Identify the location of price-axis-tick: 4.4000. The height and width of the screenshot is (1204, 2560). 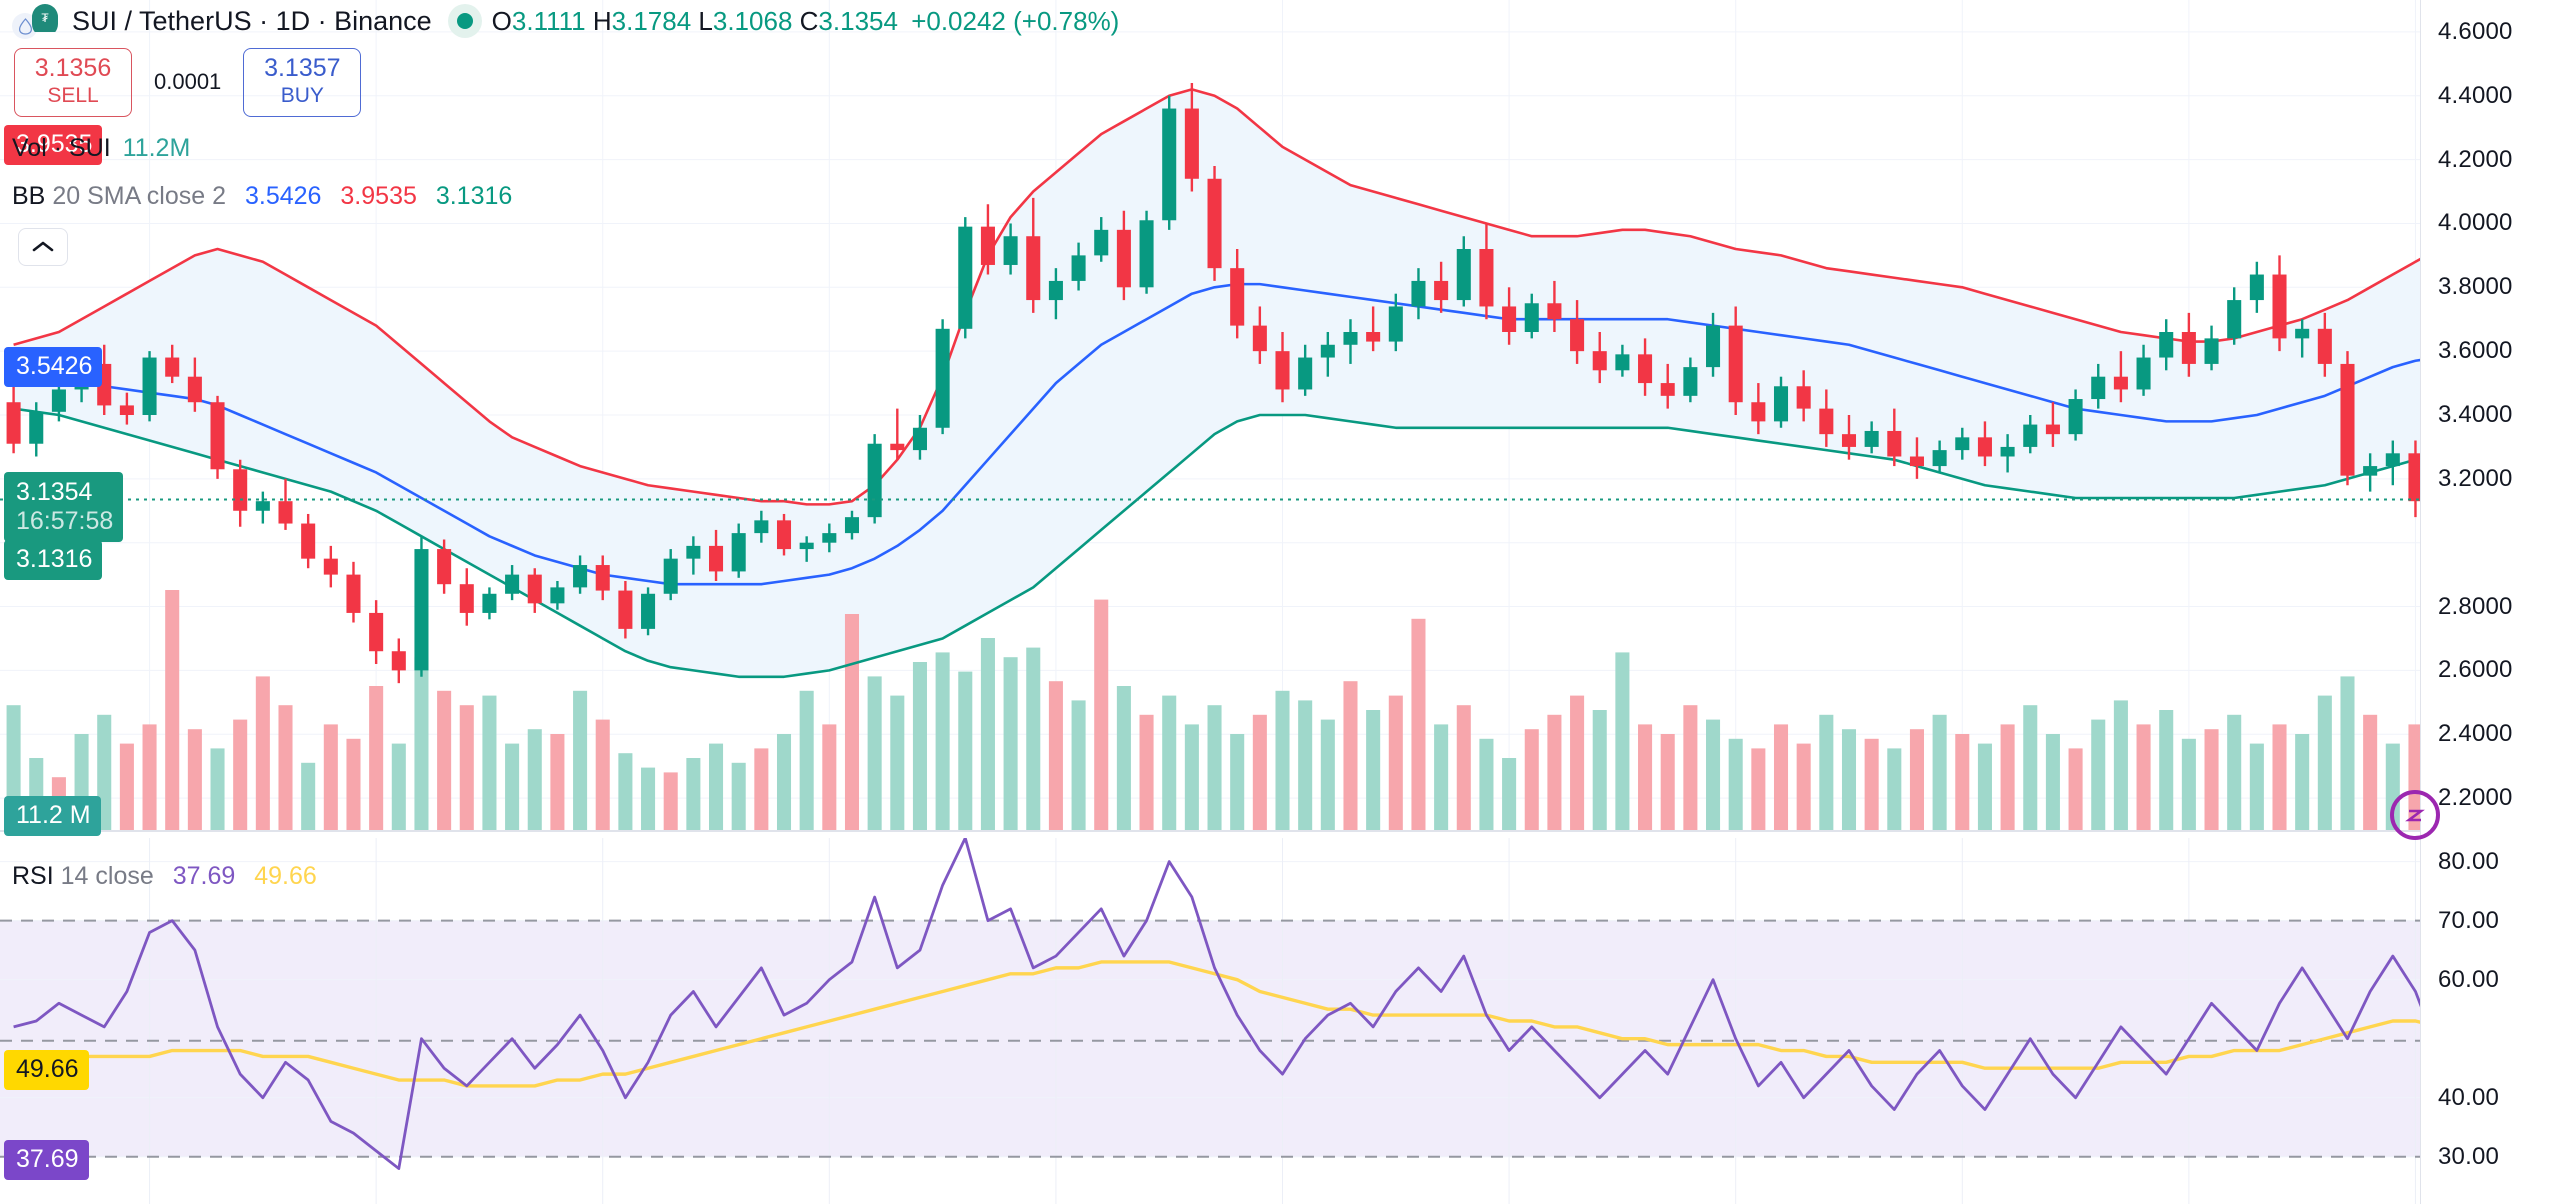
(2475, 95).